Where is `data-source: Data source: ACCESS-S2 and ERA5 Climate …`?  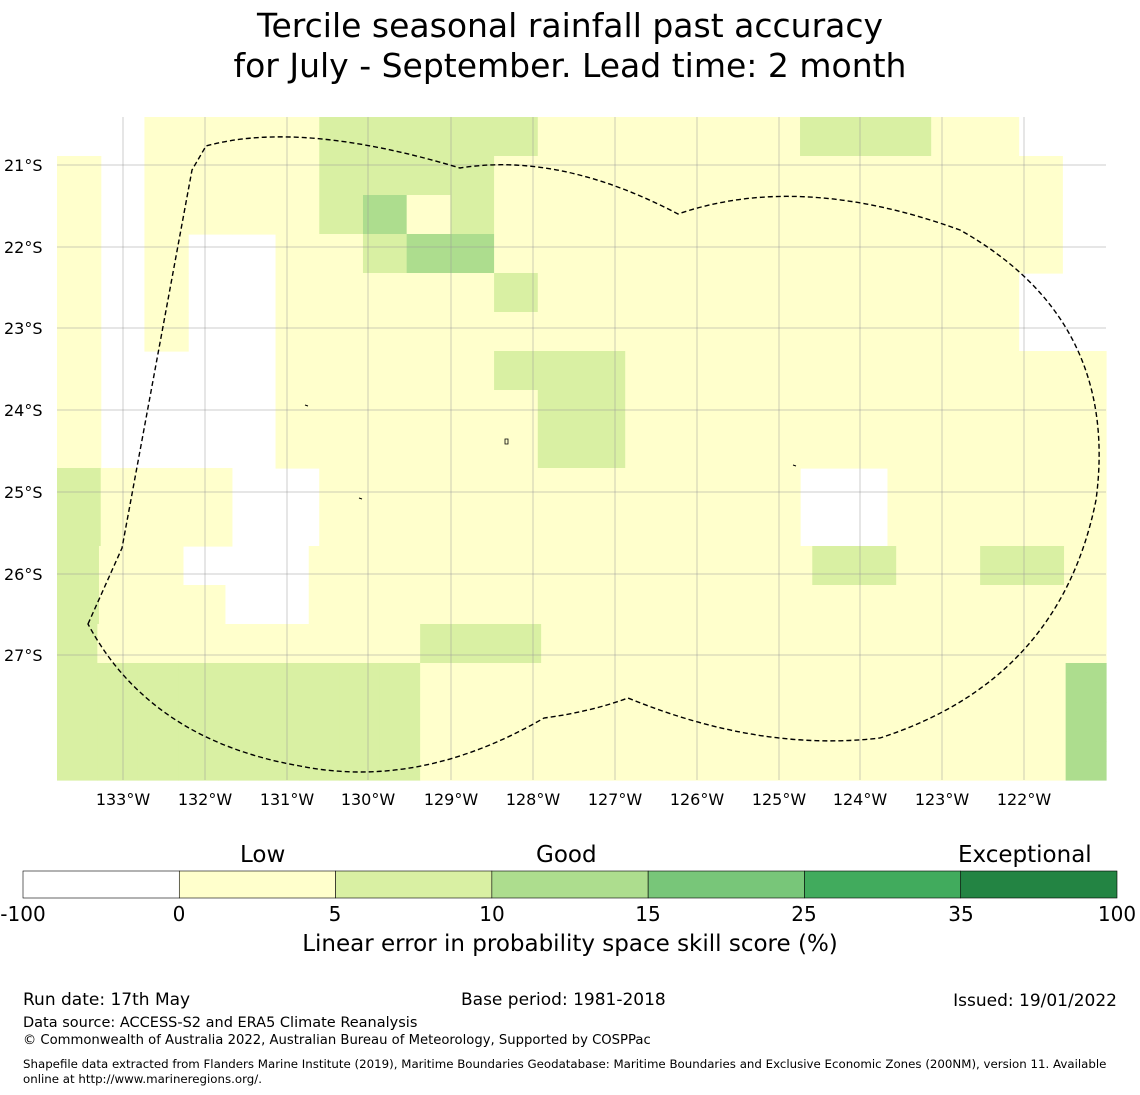
data-source: Data source: ACCESS-S2 and ERA5 Climate … is located at coordinates (220, 1023).